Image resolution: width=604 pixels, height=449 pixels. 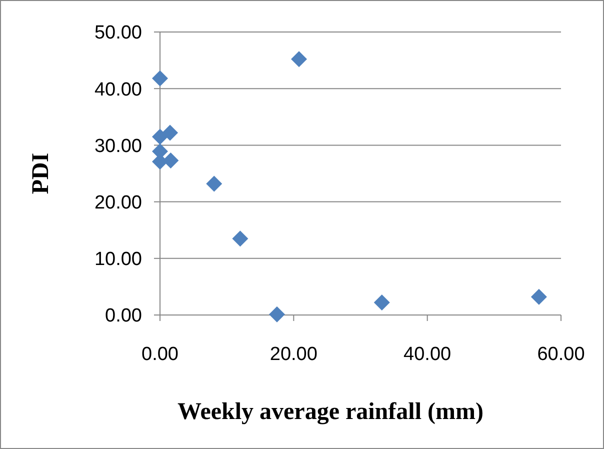 I want to click on x-tick-label: 0.00, so click(x=160, y=354).